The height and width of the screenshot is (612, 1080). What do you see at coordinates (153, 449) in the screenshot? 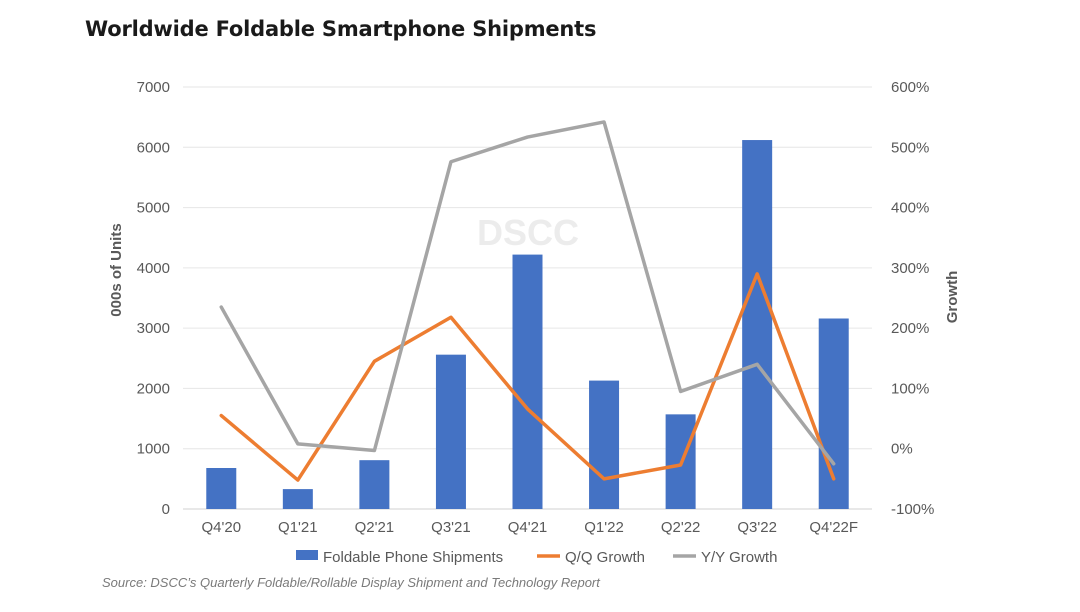
I see `left-axis-tick: 1000` at bounding box center [153, 449].